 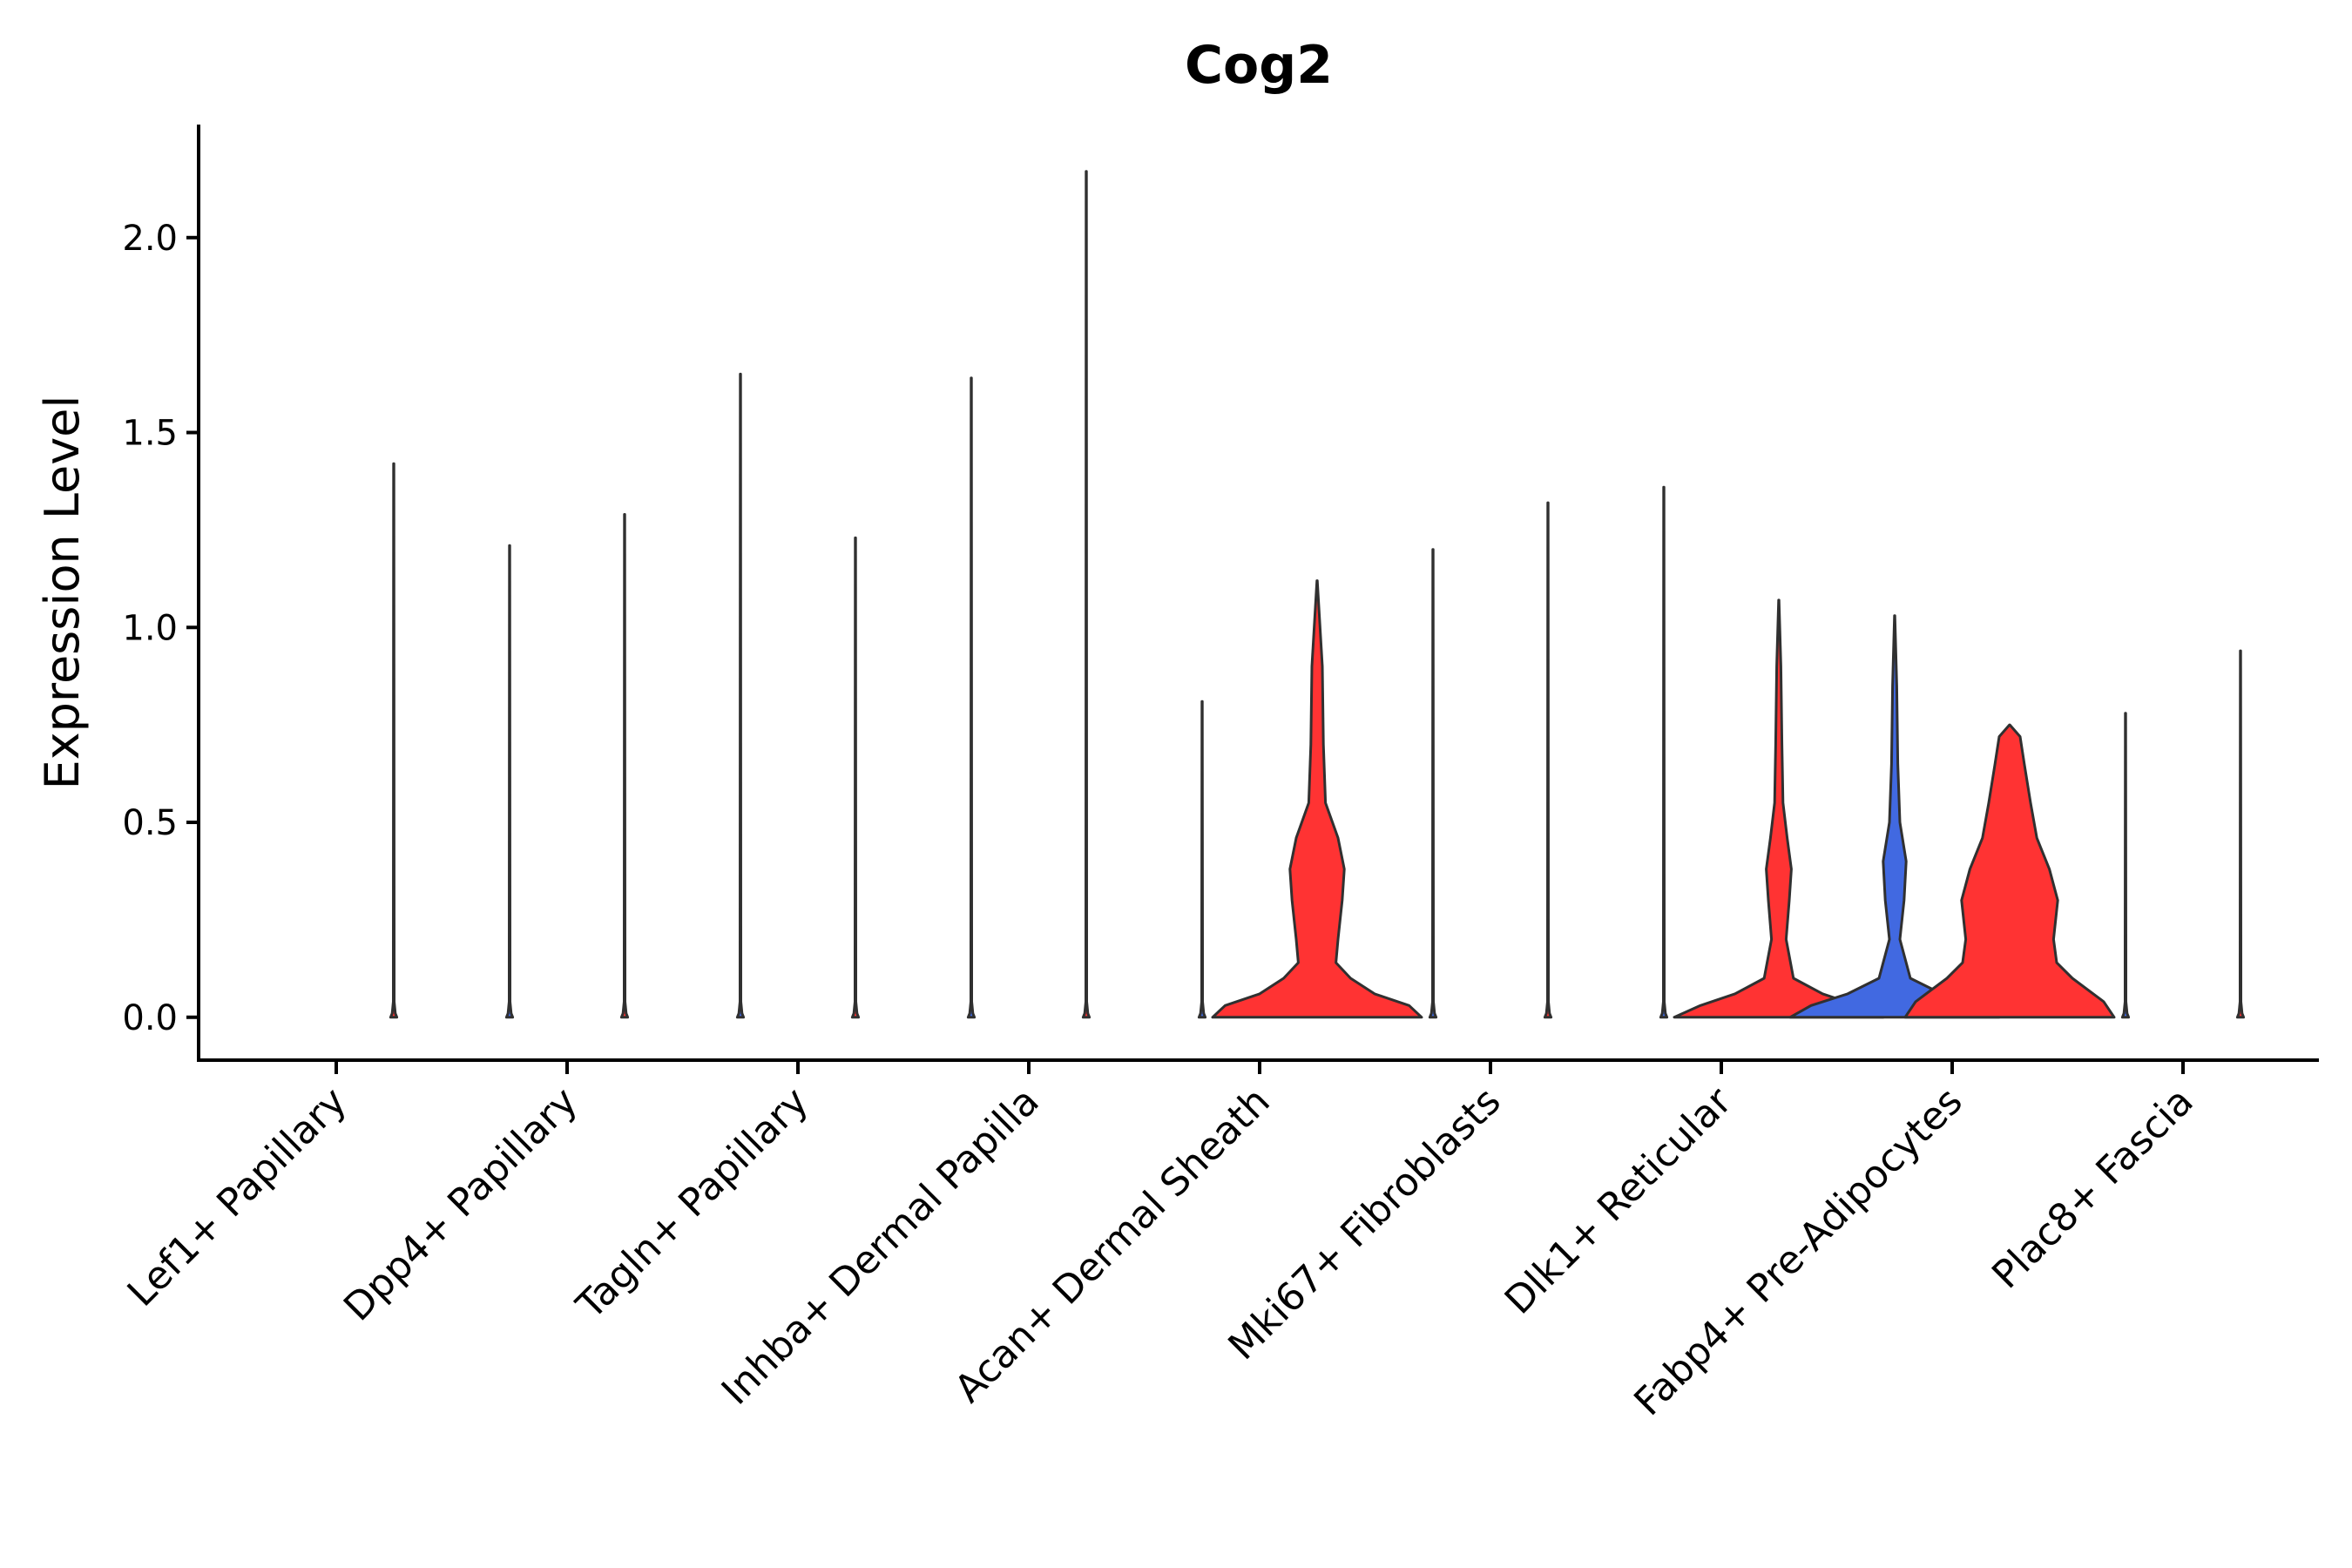 I want to click on y-tick-label: 1.0, so click(x=150, y=628).